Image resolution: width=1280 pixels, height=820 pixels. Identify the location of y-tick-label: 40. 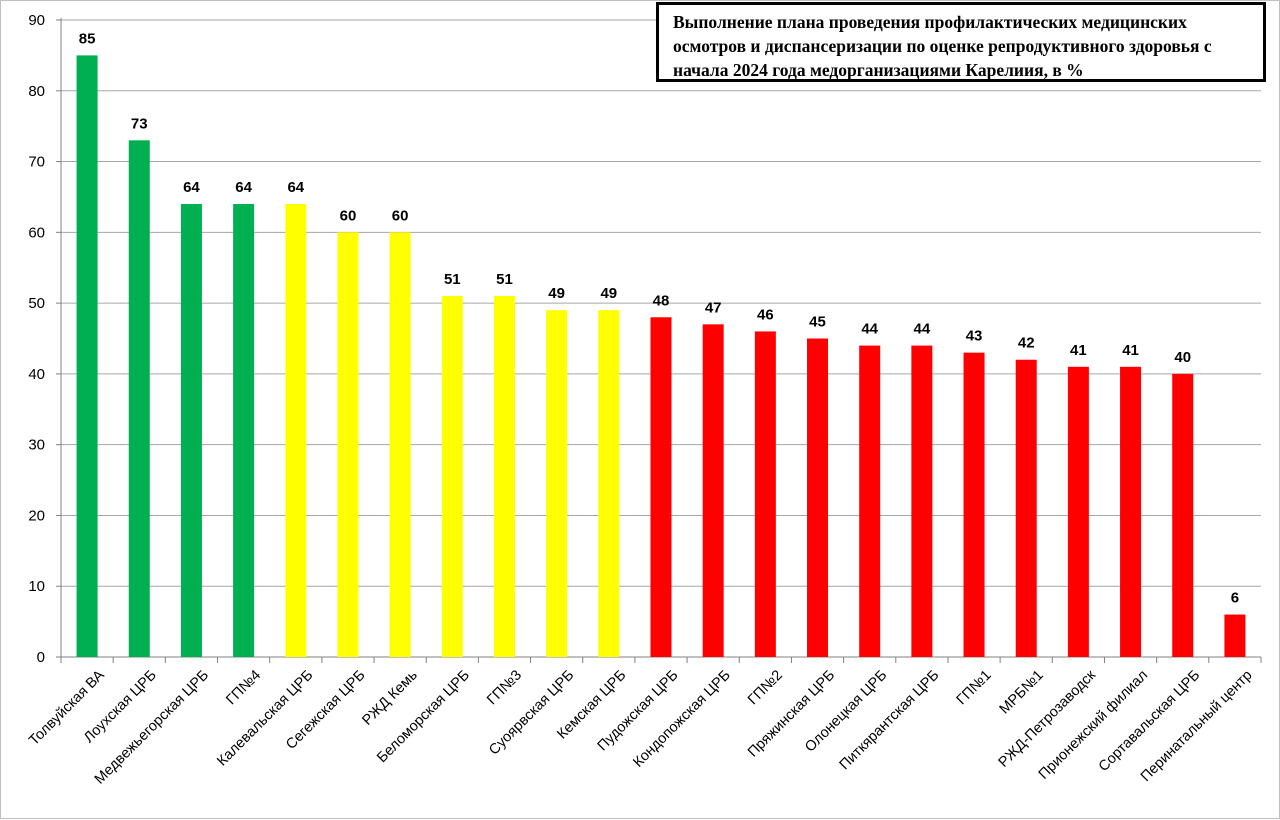
(36, 374).